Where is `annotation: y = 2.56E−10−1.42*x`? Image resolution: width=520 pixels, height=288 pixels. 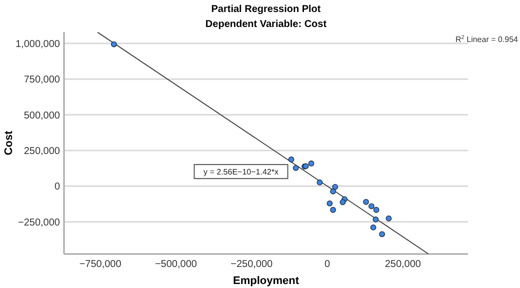
annotation: y = 2.56E−10−1.42*x is located at coordinates (241, 171).